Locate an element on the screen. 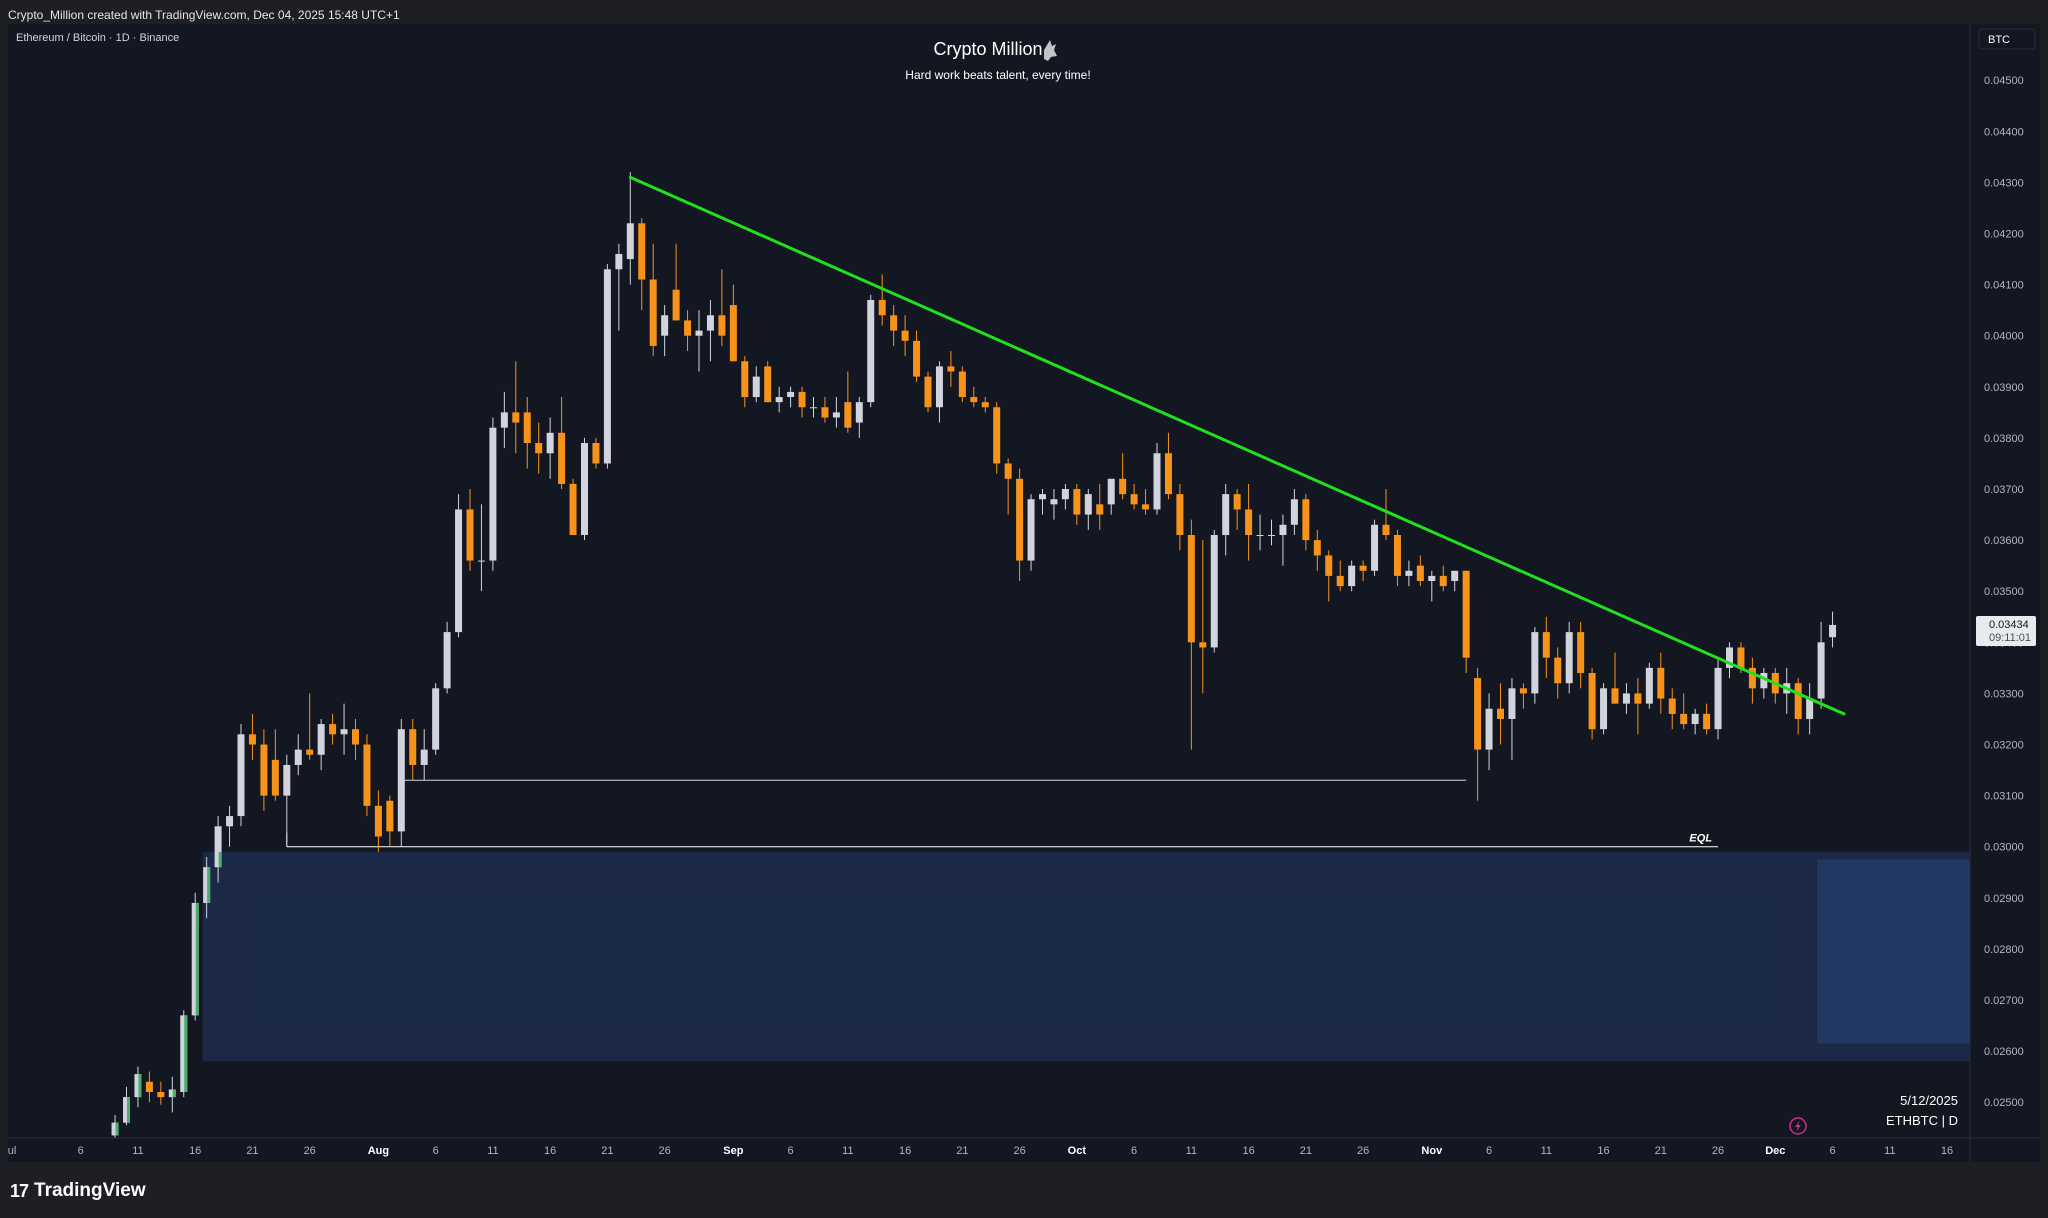  time-tick-label: Nov is located at coordinates (1432, 1151).